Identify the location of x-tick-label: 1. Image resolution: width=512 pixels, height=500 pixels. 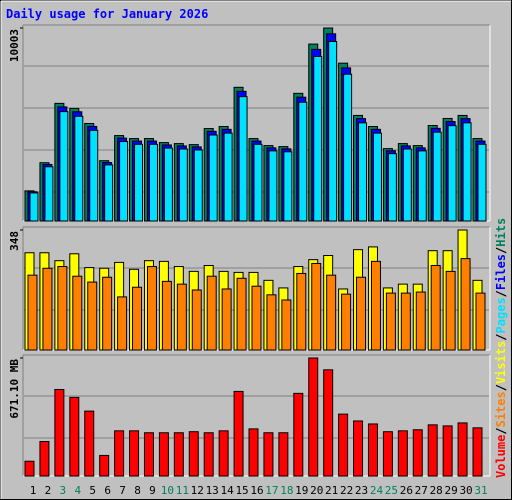
(33, 490).